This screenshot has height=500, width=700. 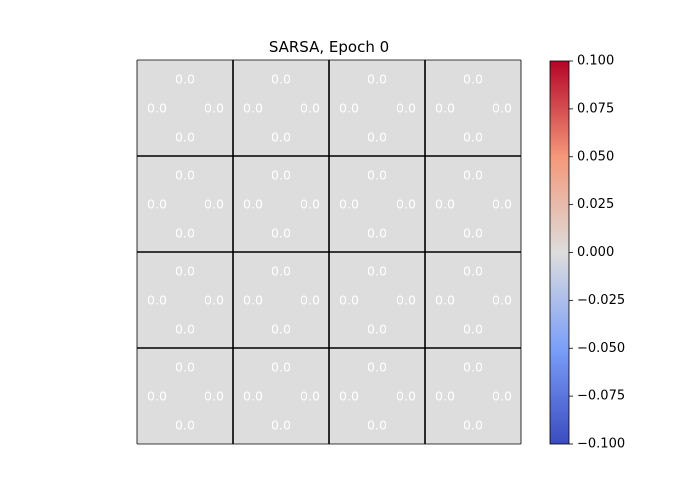 I want to click on colorbar-tick-label: 0.100, so click(x=595, y=61).